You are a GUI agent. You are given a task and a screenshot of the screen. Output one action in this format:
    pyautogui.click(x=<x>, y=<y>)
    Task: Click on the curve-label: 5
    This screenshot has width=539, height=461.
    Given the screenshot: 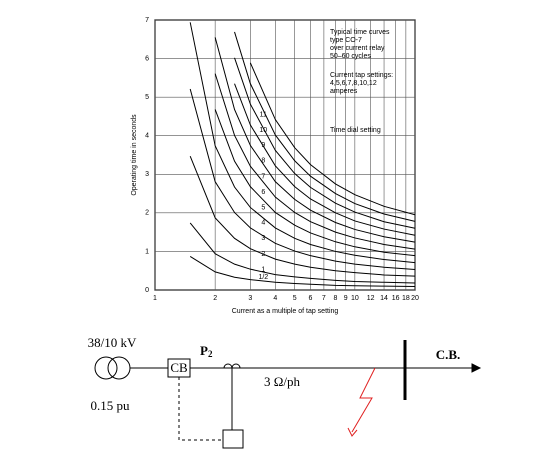 What is the action you would take?
    pyautogui.click(x=263, y=207)
    